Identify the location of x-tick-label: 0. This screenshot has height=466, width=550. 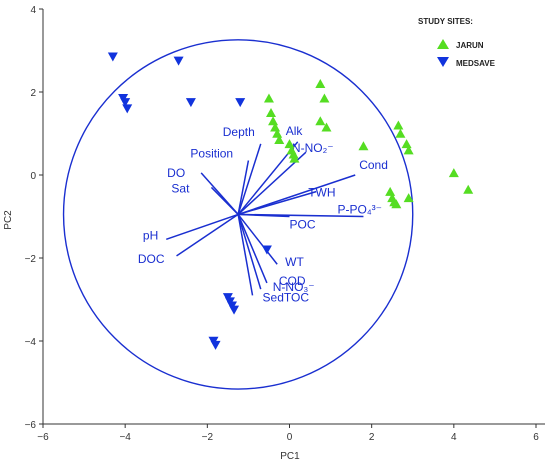
(290, 437).